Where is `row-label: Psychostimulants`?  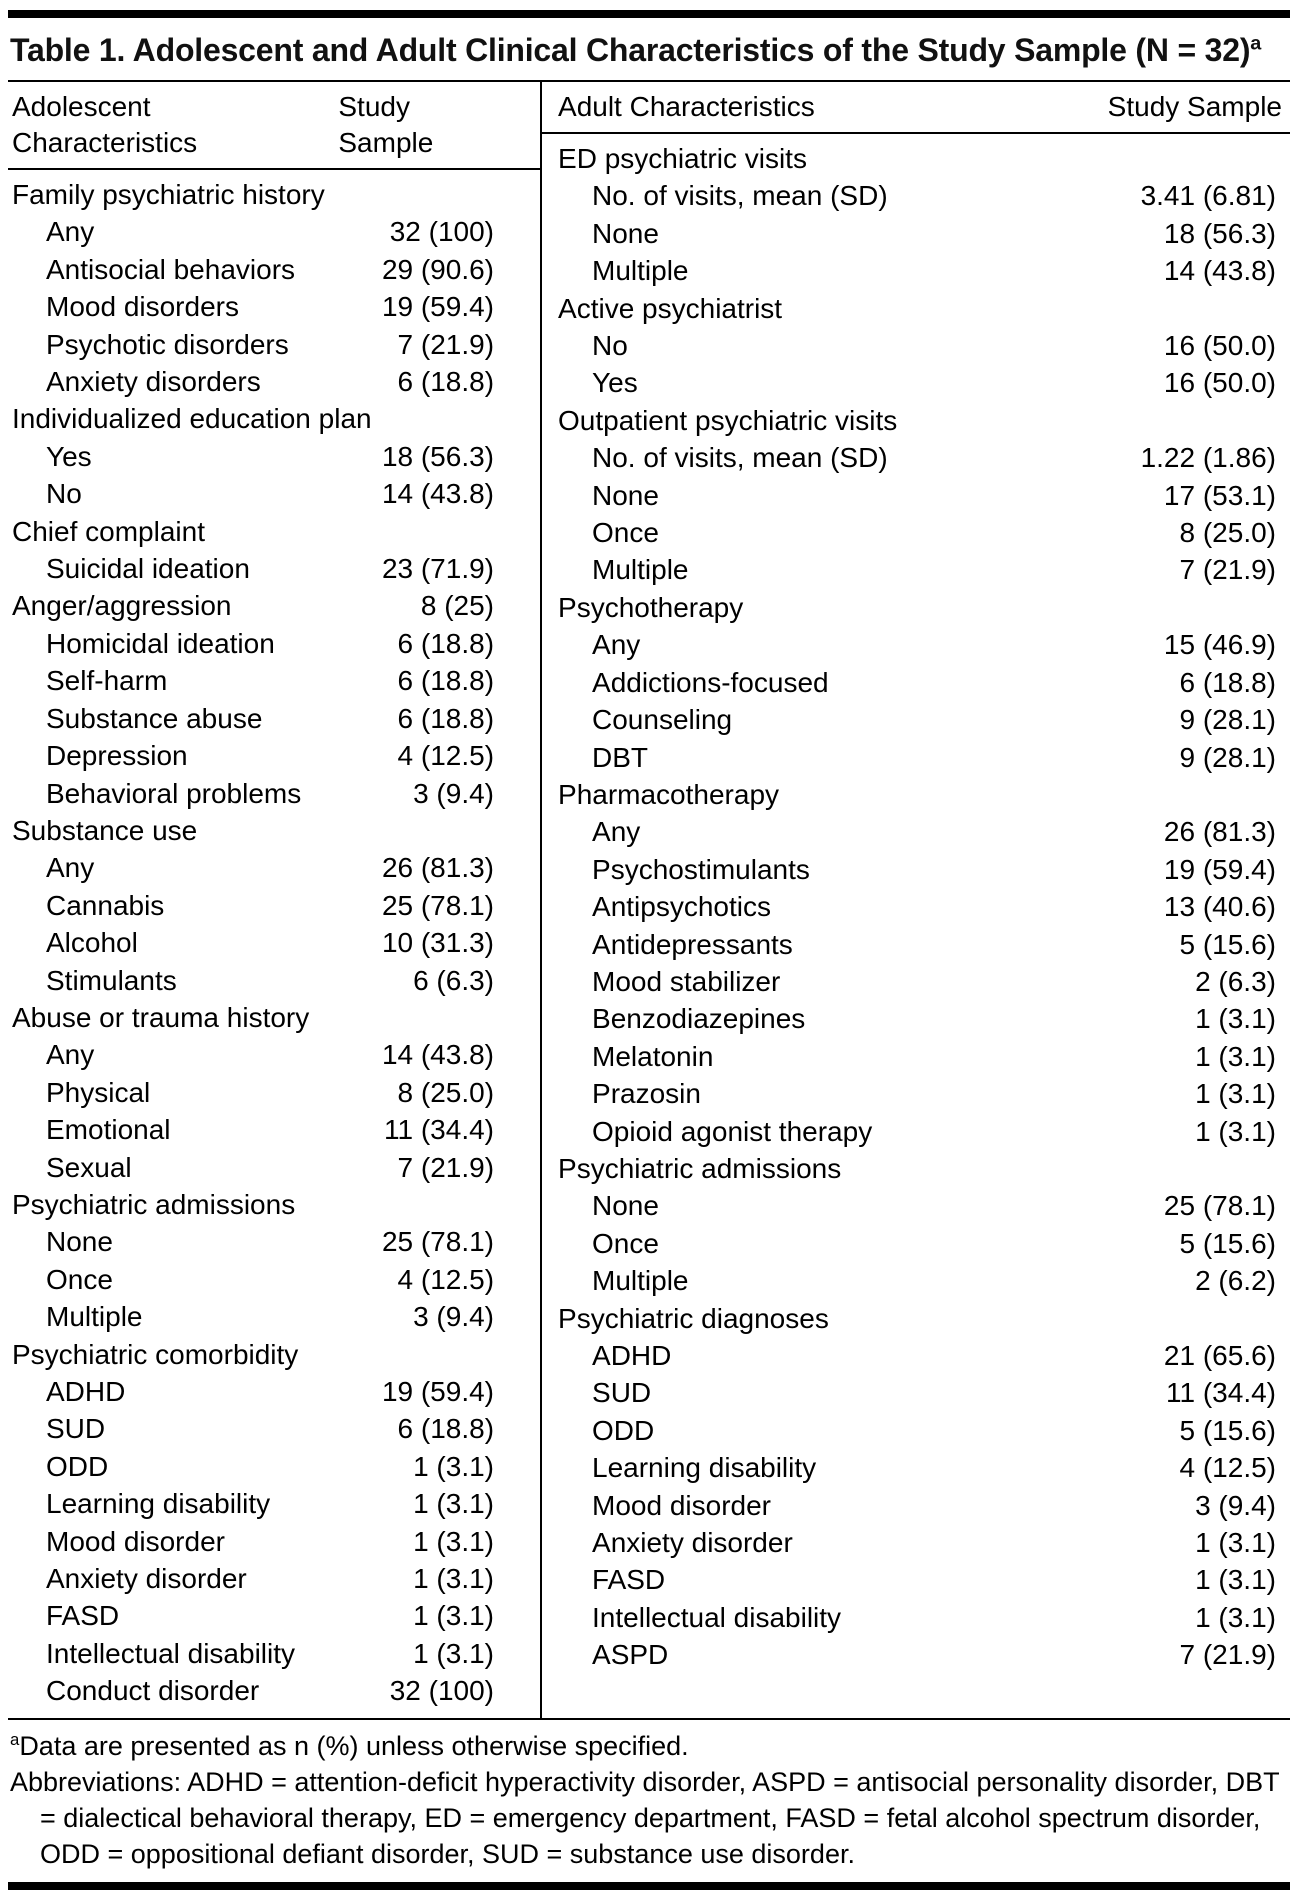
row-label: Psychostimulants is located at coordinates (701, 869).